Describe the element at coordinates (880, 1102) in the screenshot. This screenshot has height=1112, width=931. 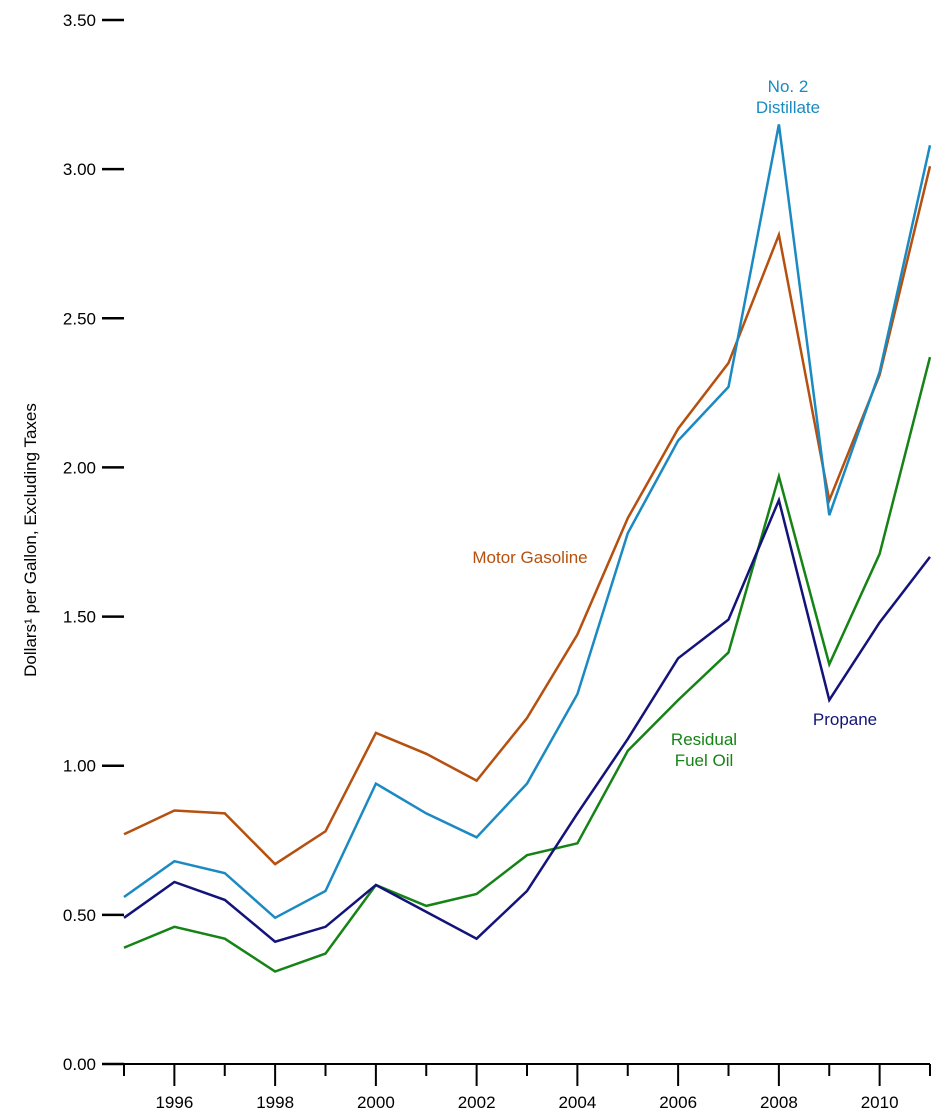
I see `x-tick-label: 2010` at that location.